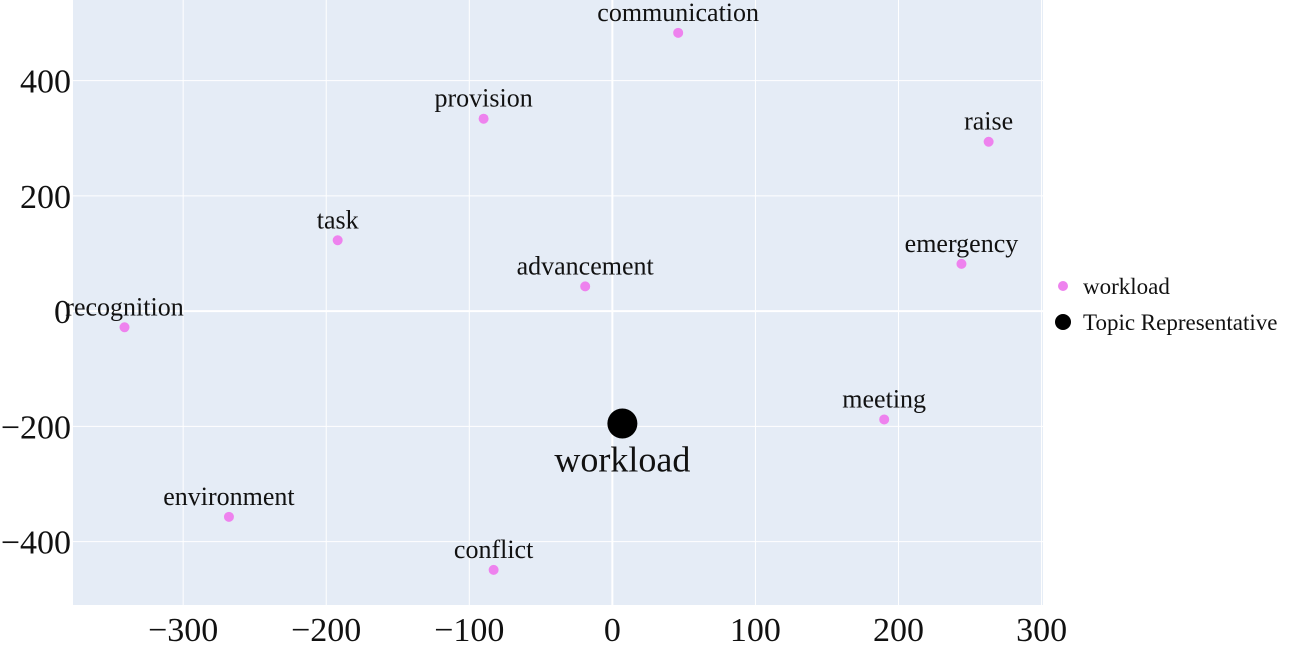  What do you see at coordinates (483, 98) in the screenshot?
I see `word-point-label: provision` at bounding box center [483, 98].